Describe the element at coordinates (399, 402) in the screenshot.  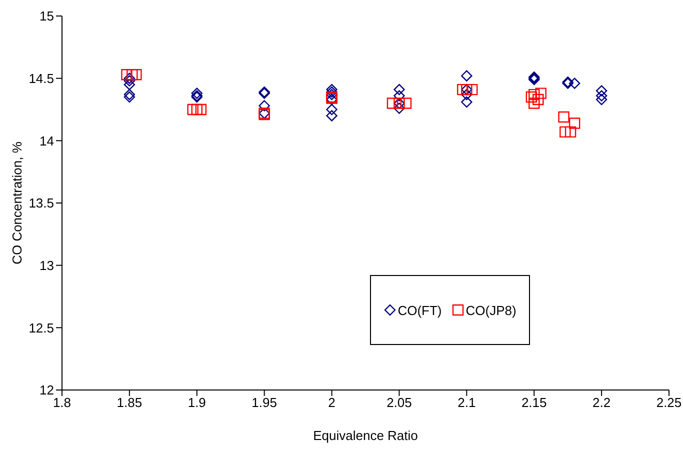
I see `x-tick-label: 2.05` at that location.